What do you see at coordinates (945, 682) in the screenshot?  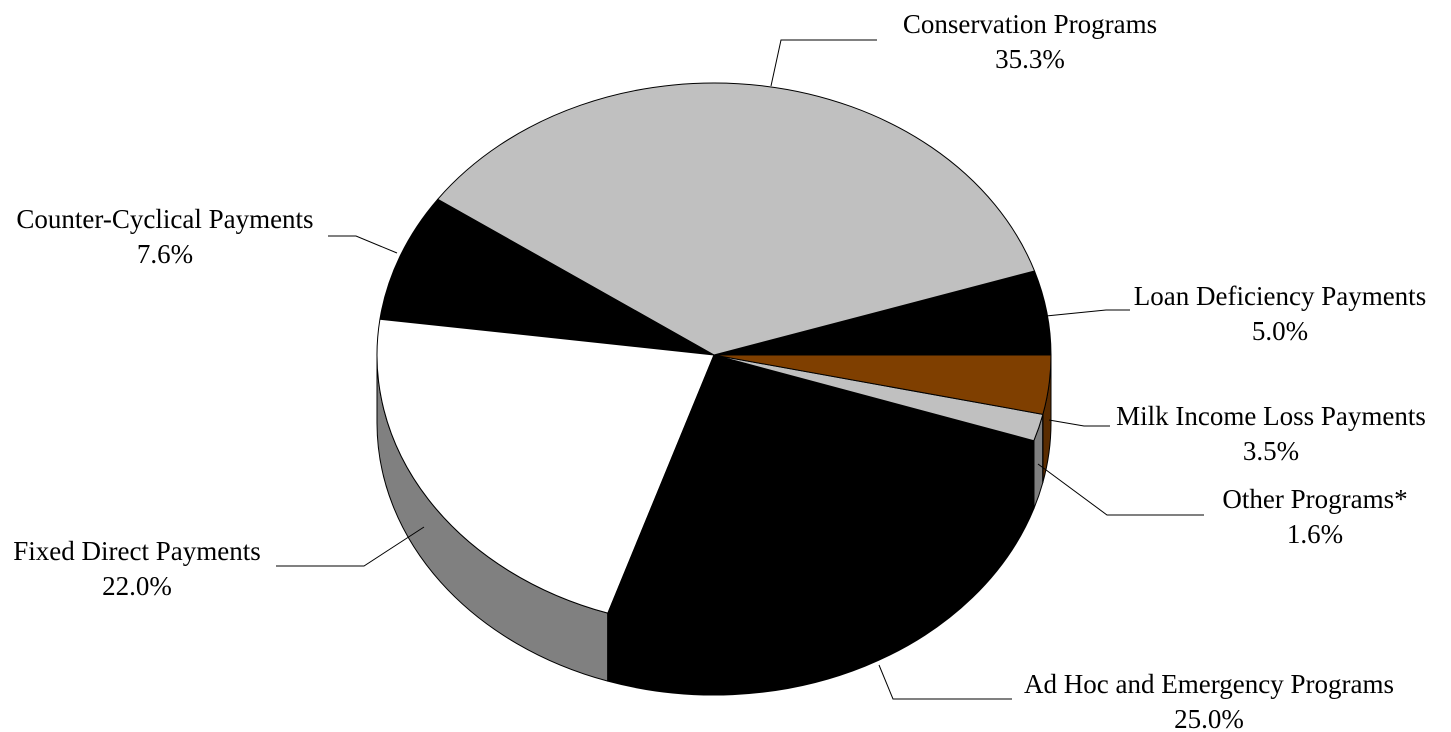 I see `leader-ad-hoc-and-emergency-programs` at bounding box center [945, 682].